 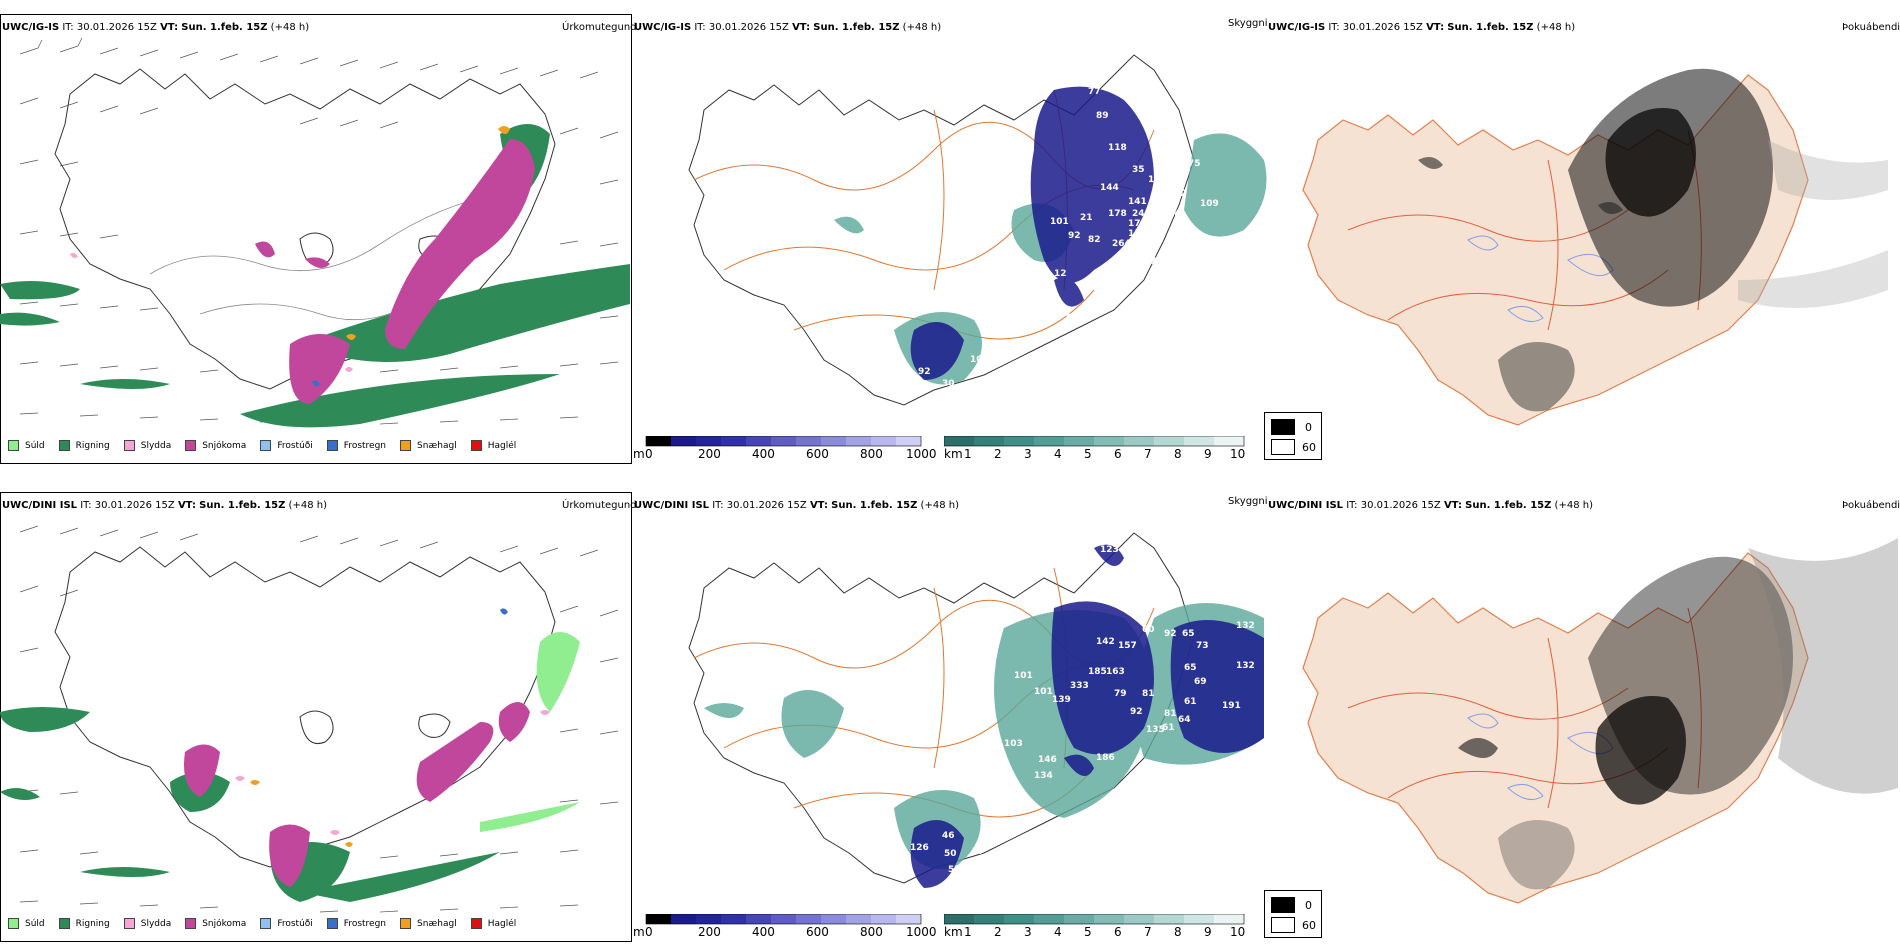 What do you see at coordinates (1094, 240) in the screenshot?
I see `cloud-label: 82` at bounding box center [1094, 240].